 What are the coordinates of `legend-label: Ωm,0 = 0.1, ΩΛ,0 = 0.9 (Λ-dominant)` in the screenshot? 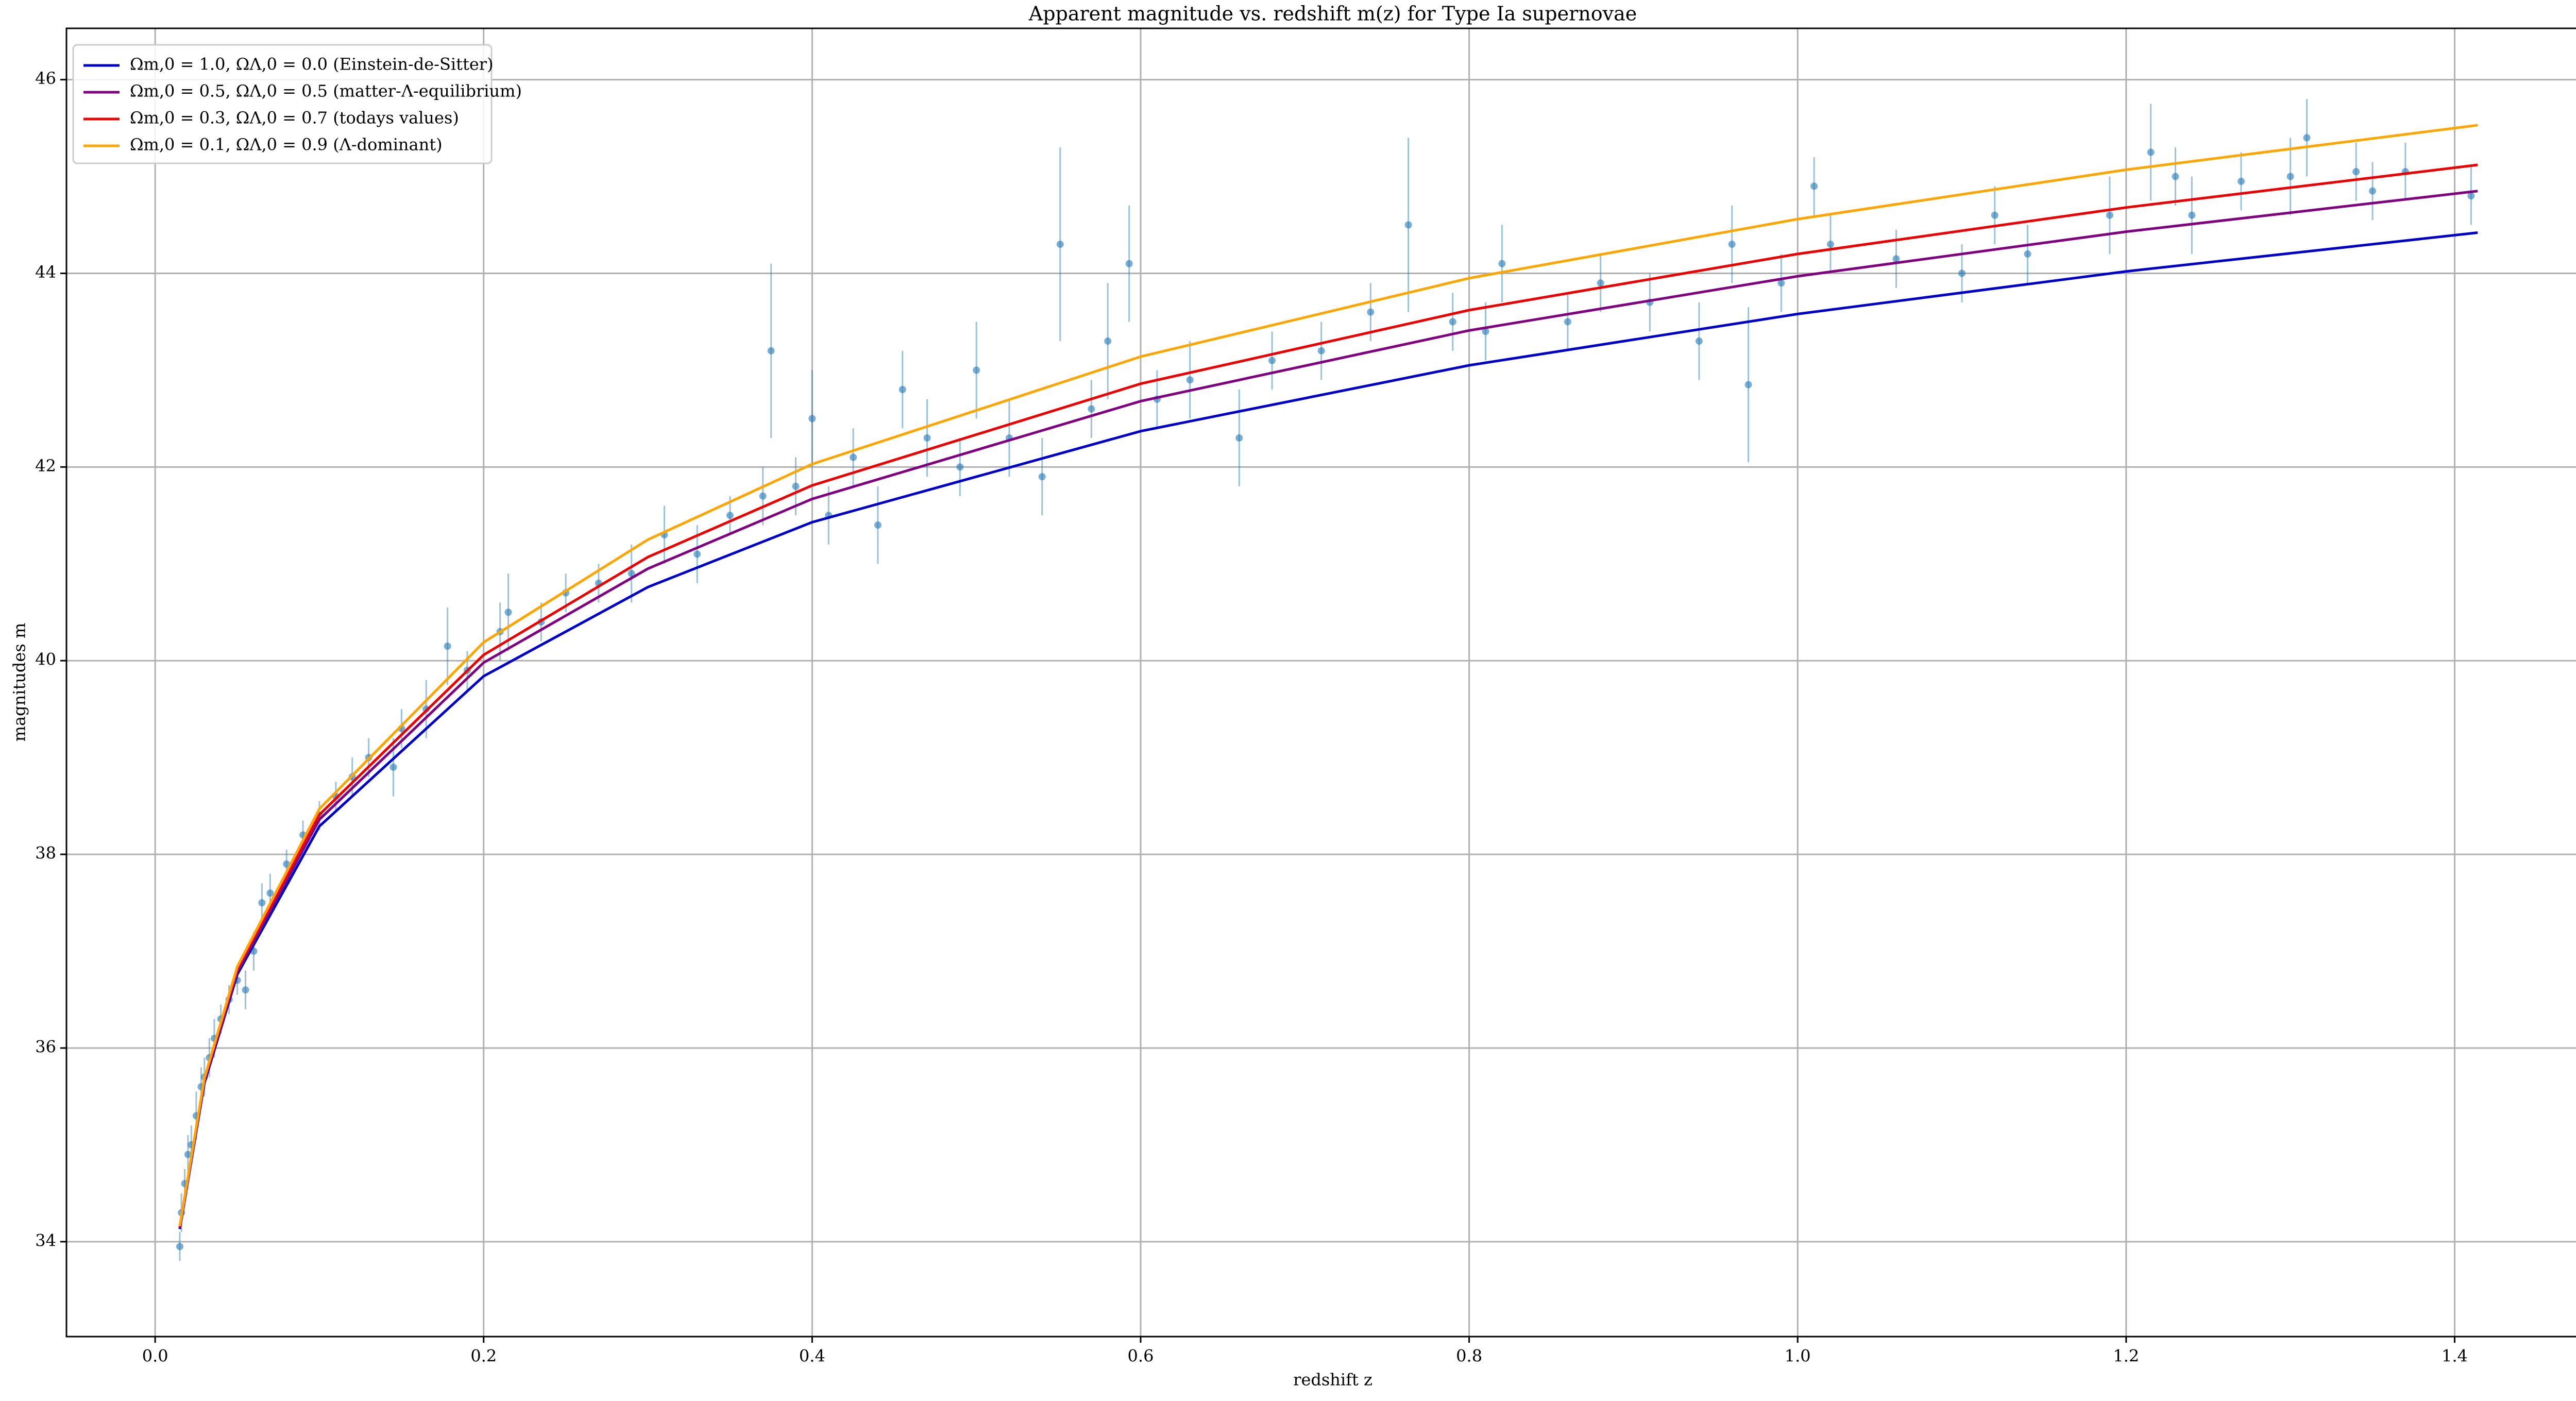 It's located at (286, 145).